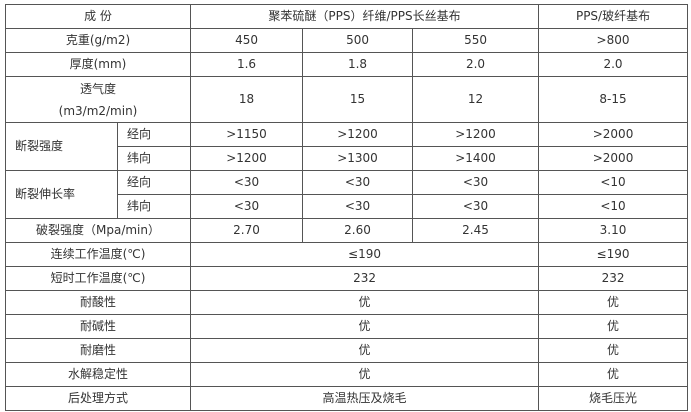 The height and width of the screenshot is (412, 691). Describe the element at coordinates (613, 40) in the screenshot. I see `cell: >800` at that location.